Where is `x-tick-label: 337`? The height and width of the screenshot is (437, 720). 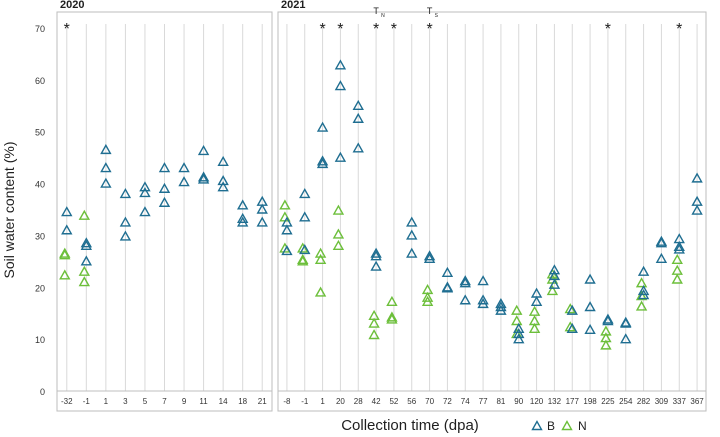
x-tick-label: 337 is located at coordinates (680, 401).